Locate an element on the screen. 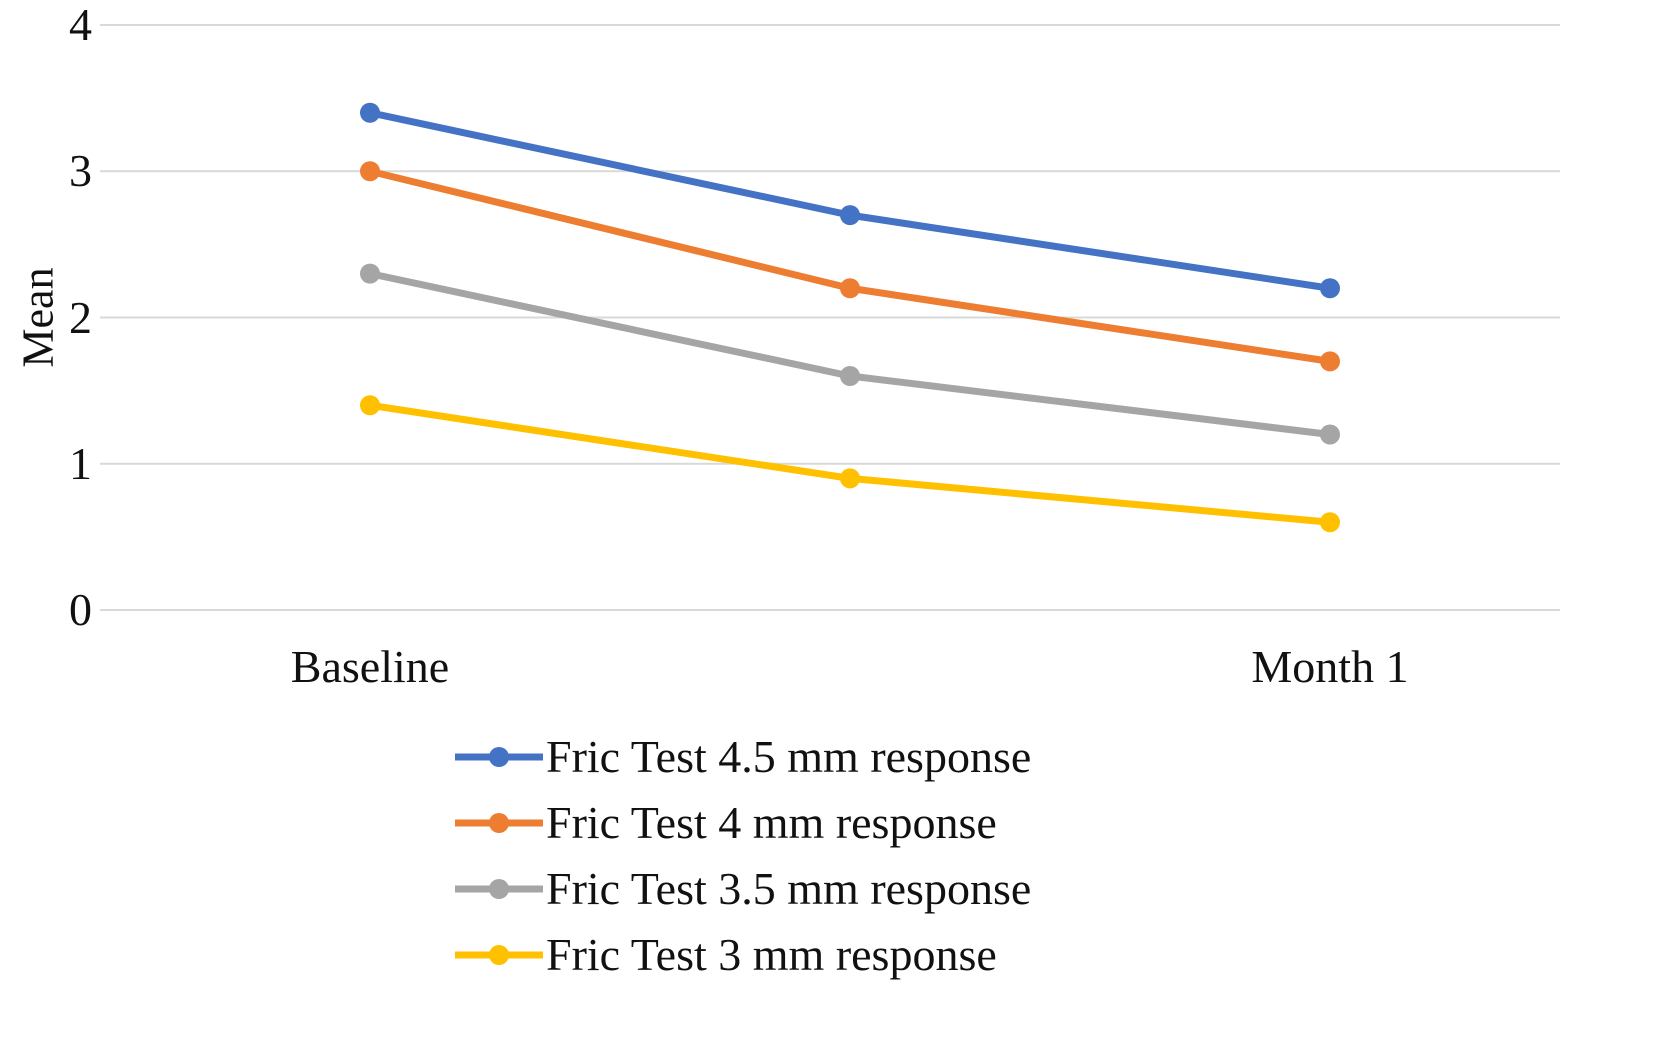  legend-item: Fric Test 3 mm response is located at coordinates (743, 954).